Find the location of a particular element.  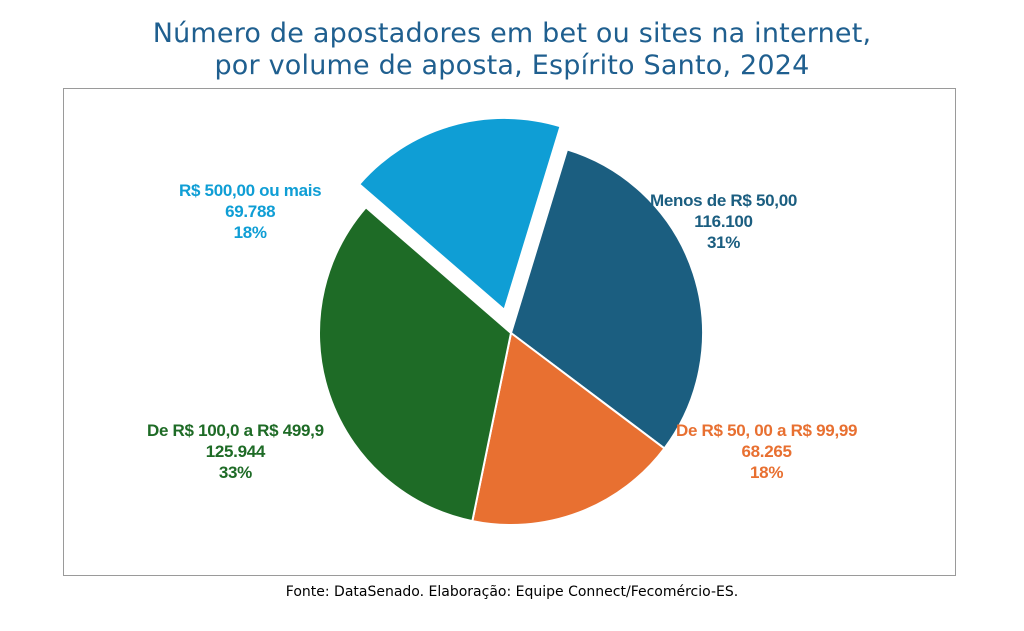

label-slice-4: R$ 500,00 ou mais 69.788 18% is located at coordinates (250, 211).